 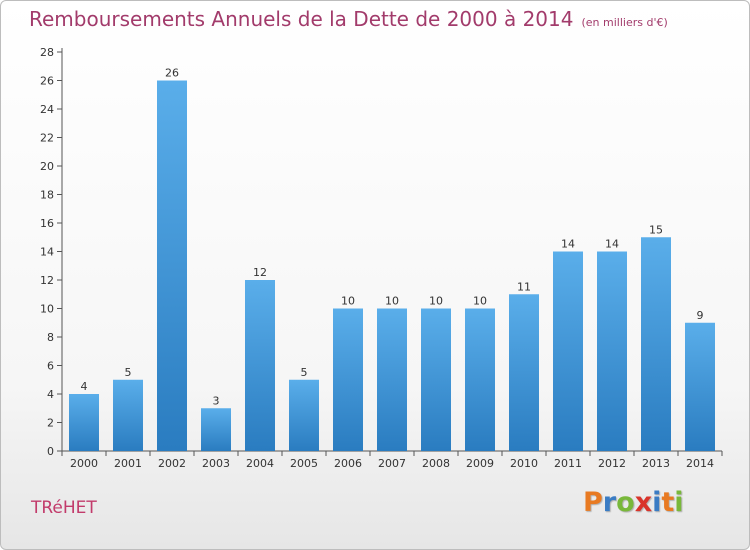 I want to click on y-tick-label: 26, so click(x=47, y=81).